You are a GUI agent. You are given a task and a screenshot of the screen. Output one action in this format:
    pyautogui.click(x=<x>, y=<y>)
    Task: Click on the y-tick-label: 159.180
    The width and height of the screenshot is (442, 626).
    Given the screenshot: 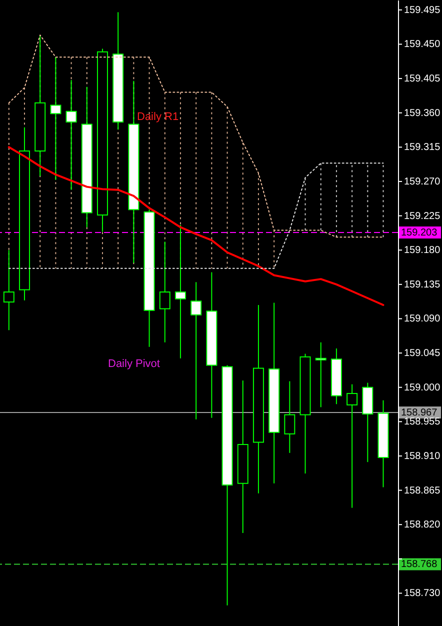 What is the action you would take?
    pyautogui.click(x=422, y=250)
    